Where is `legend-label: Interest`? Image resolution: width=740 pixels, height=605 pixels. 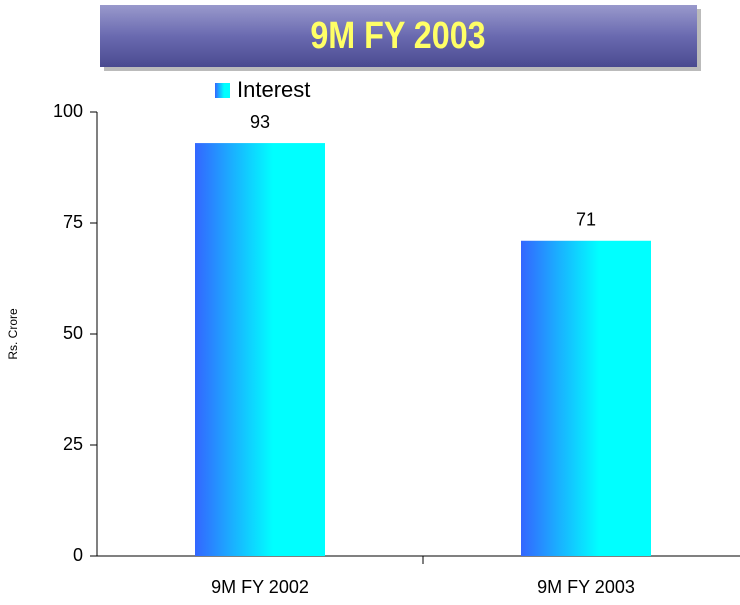
legend-label: Interest is located at coordinates (273, 89).